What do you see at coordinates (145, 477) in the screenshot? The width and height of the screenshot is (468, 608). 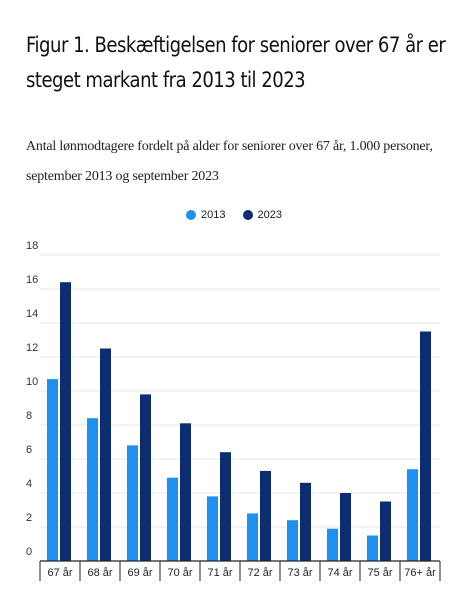 I see `bar-2023-69r` at bounding box center [145, 477].